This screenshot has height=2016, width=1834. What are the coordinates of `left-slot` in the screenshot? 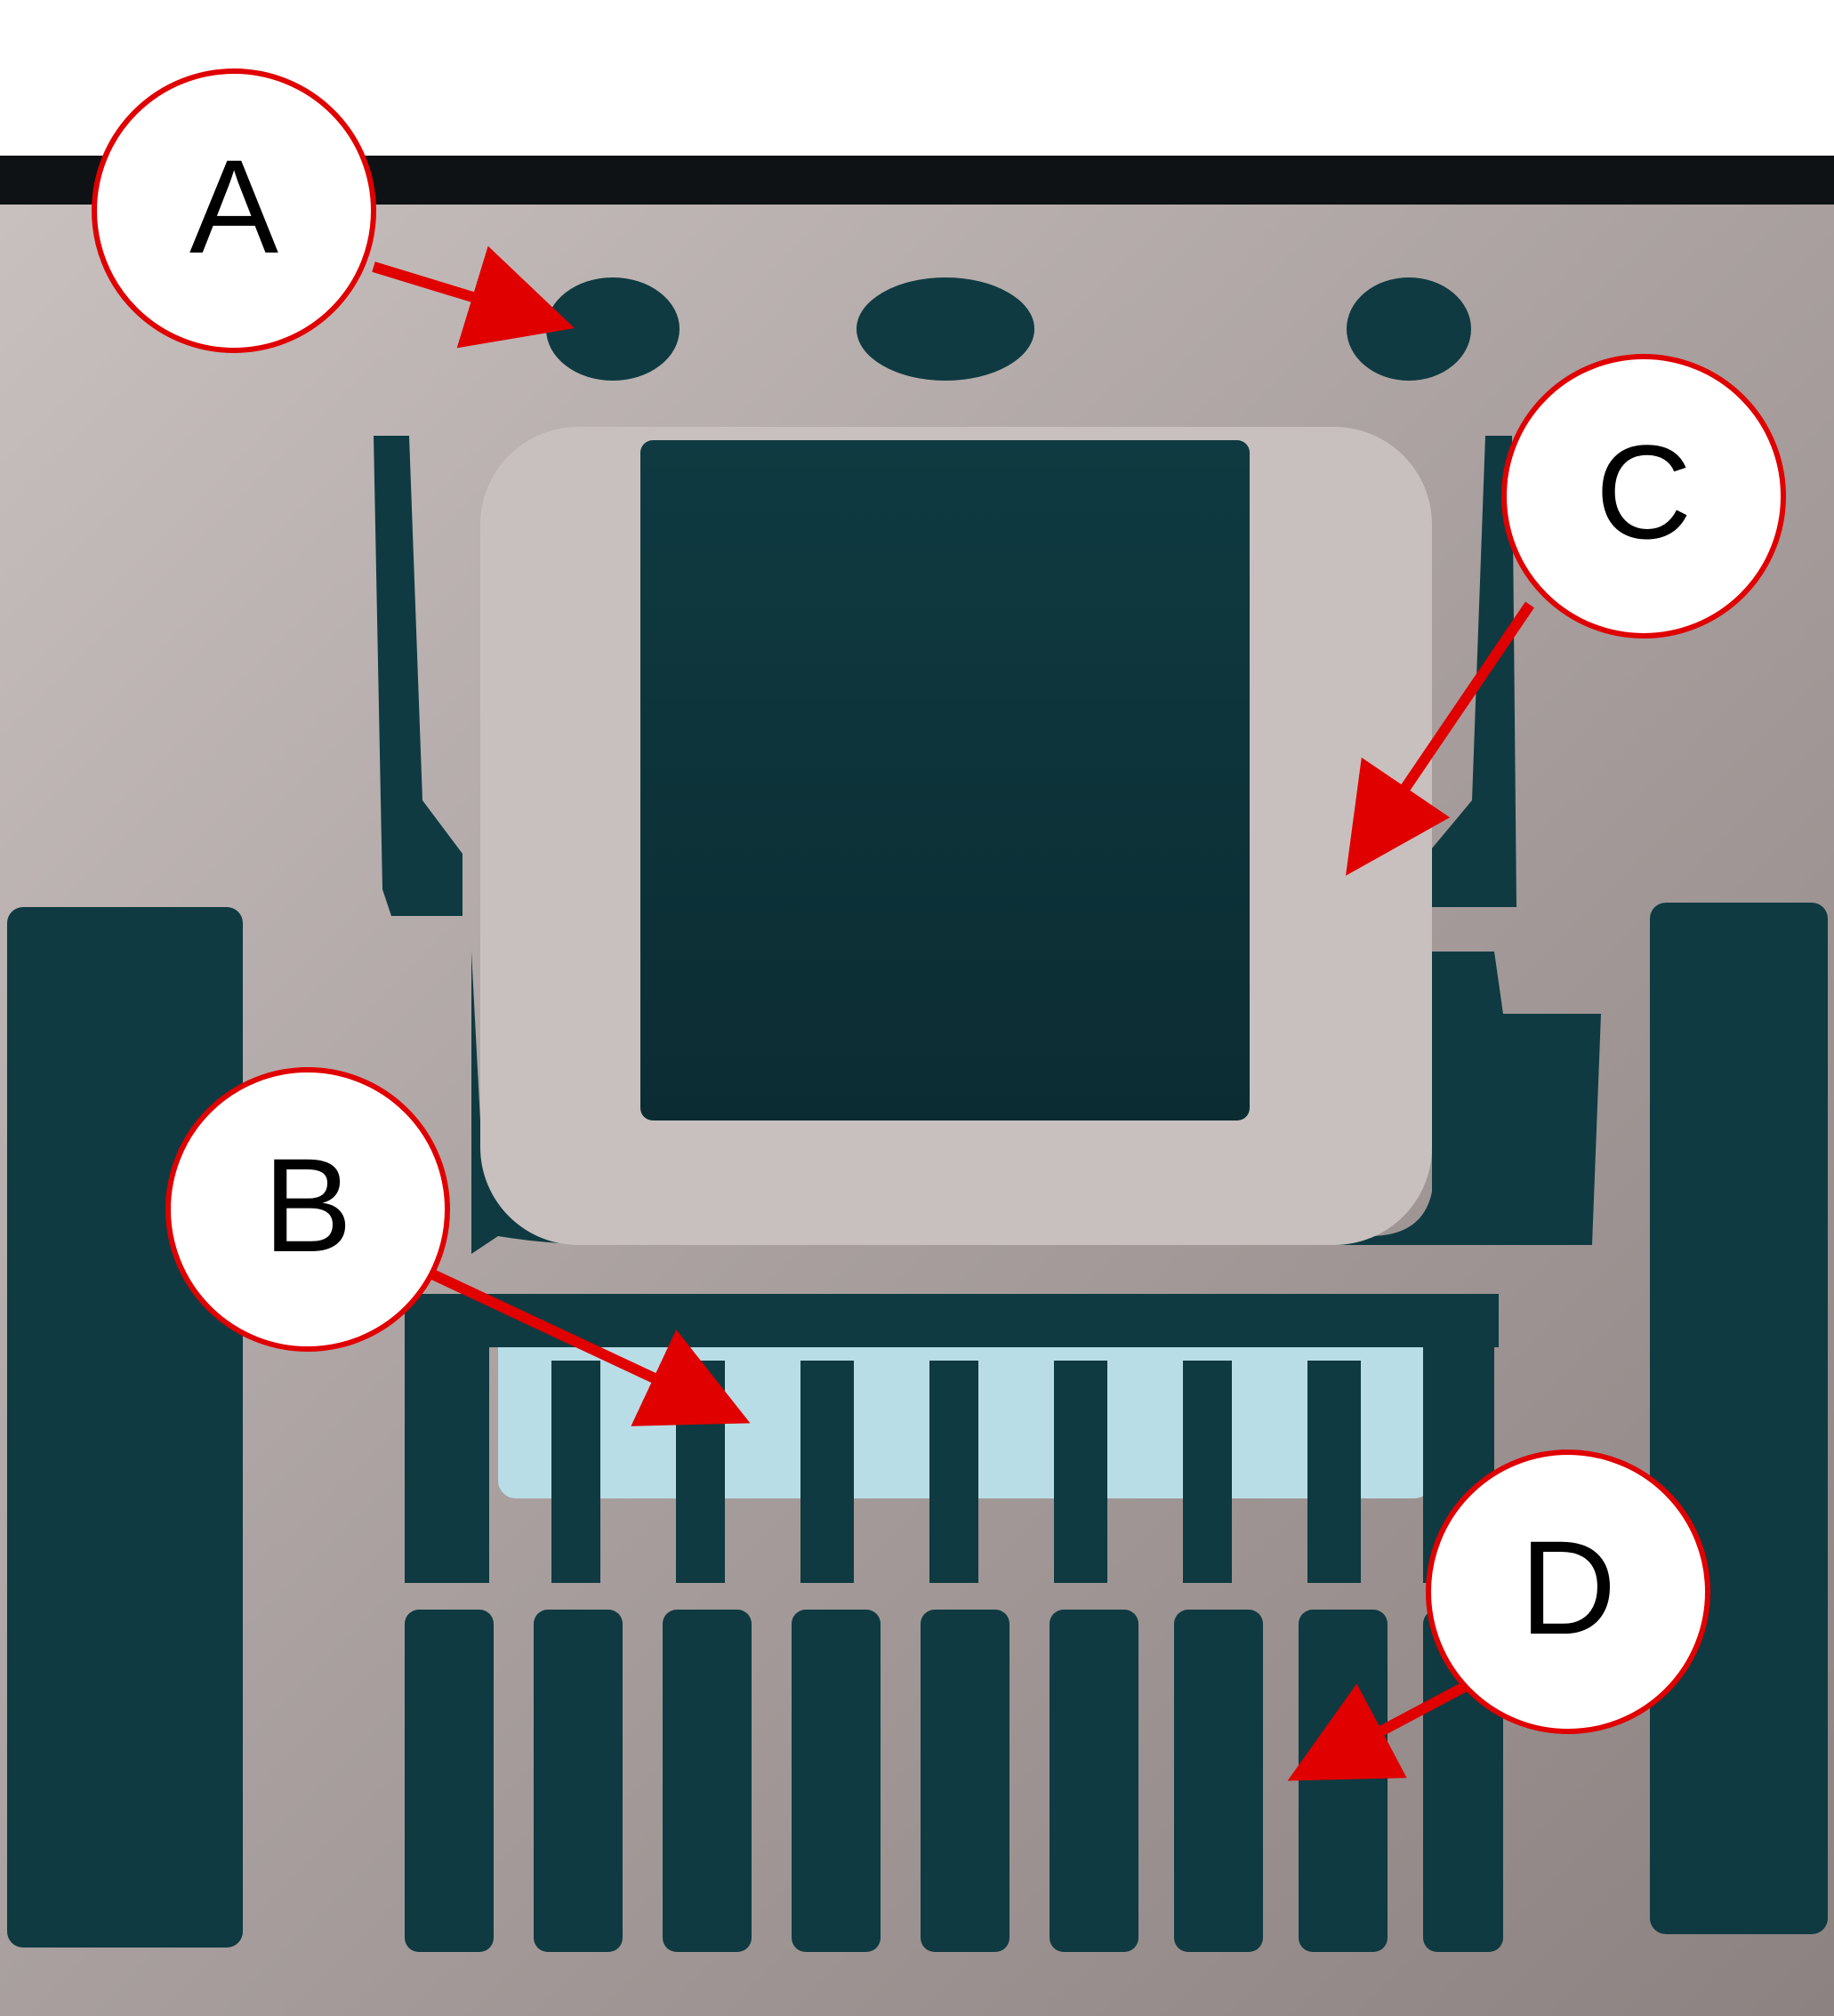 It's located at (418, 676).